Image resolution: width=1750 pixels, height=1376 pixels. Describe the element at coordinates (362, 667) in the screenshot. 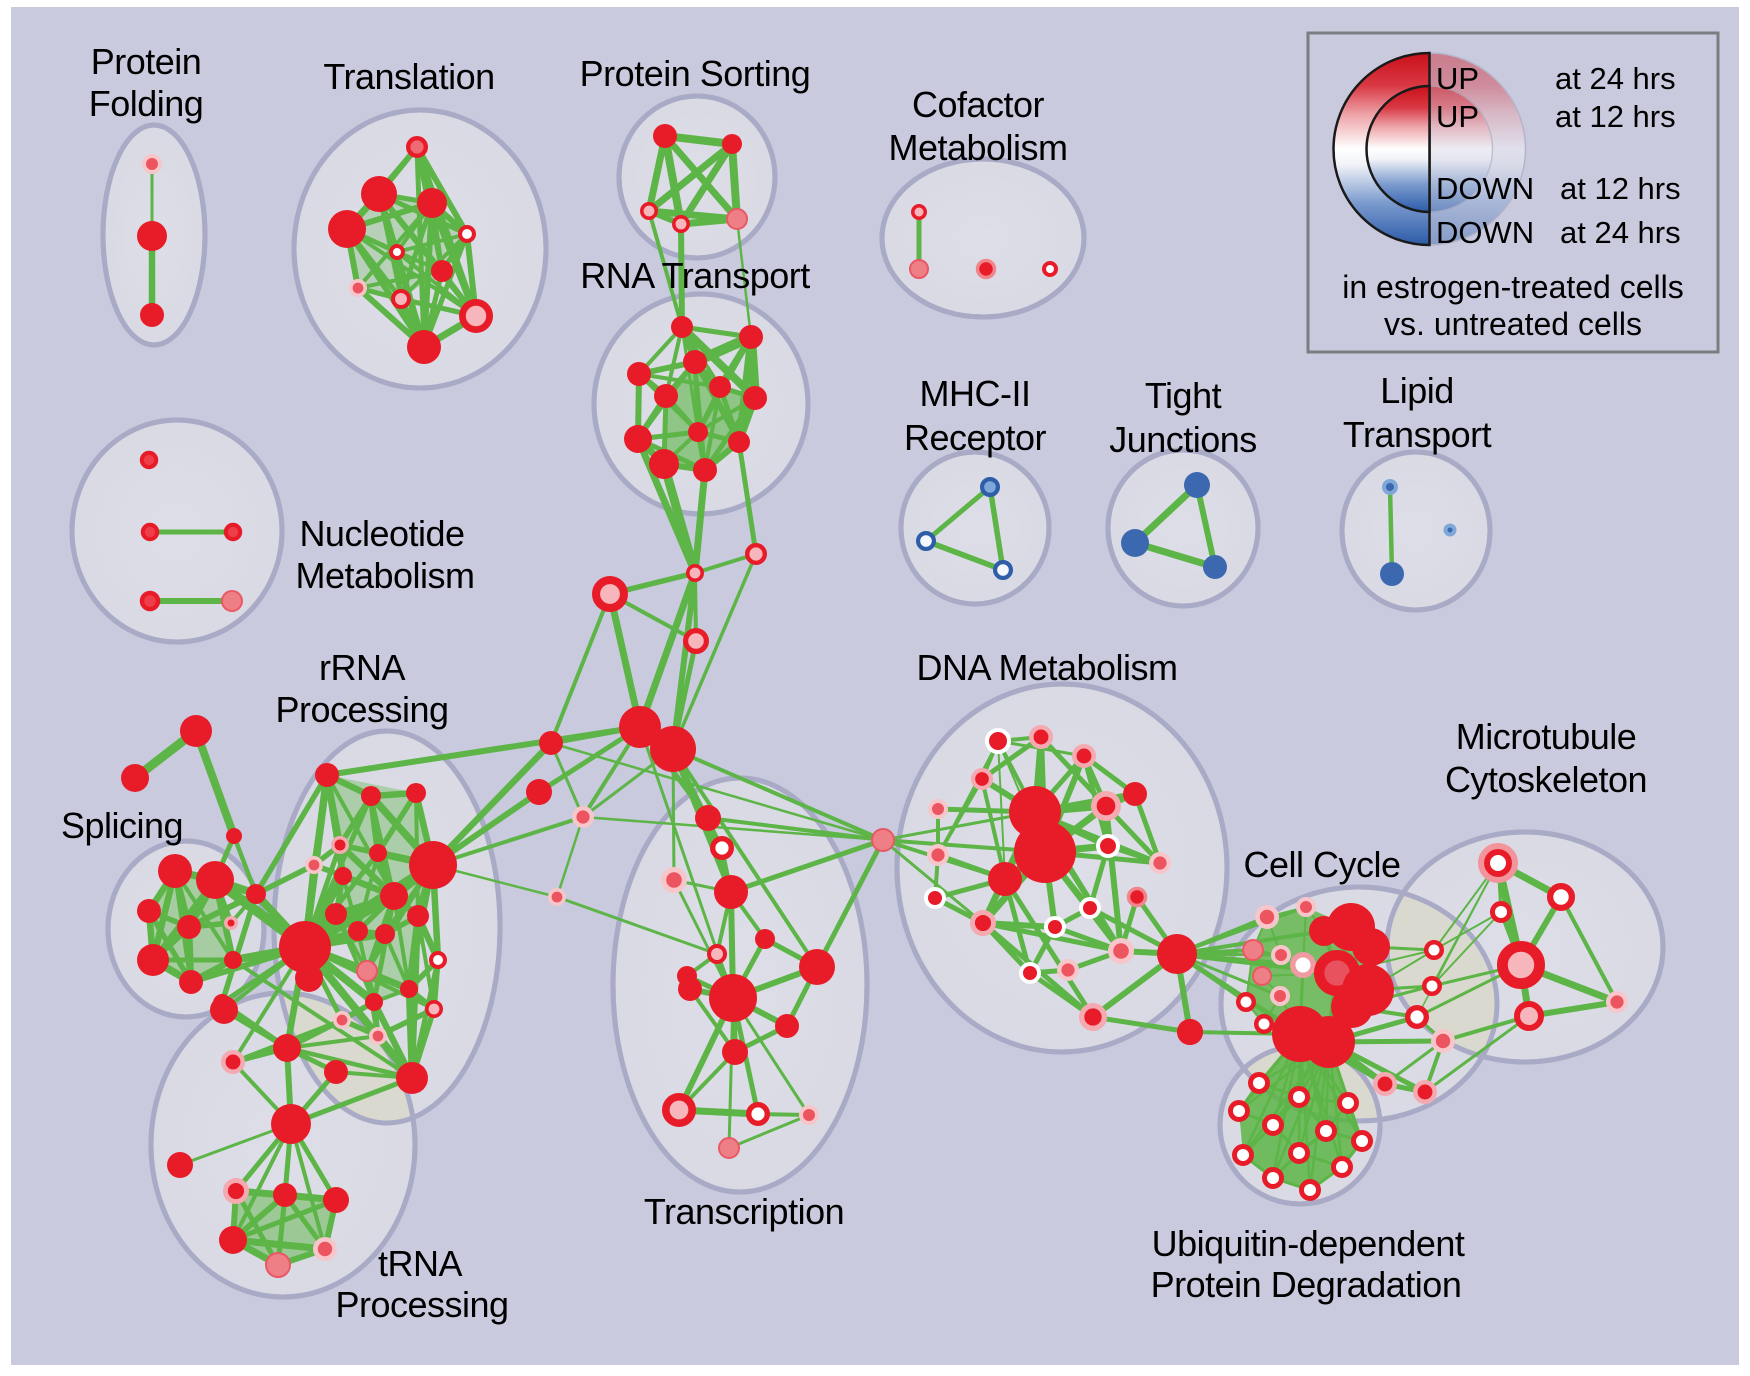

I see `svg-text: rRNA` at that location.